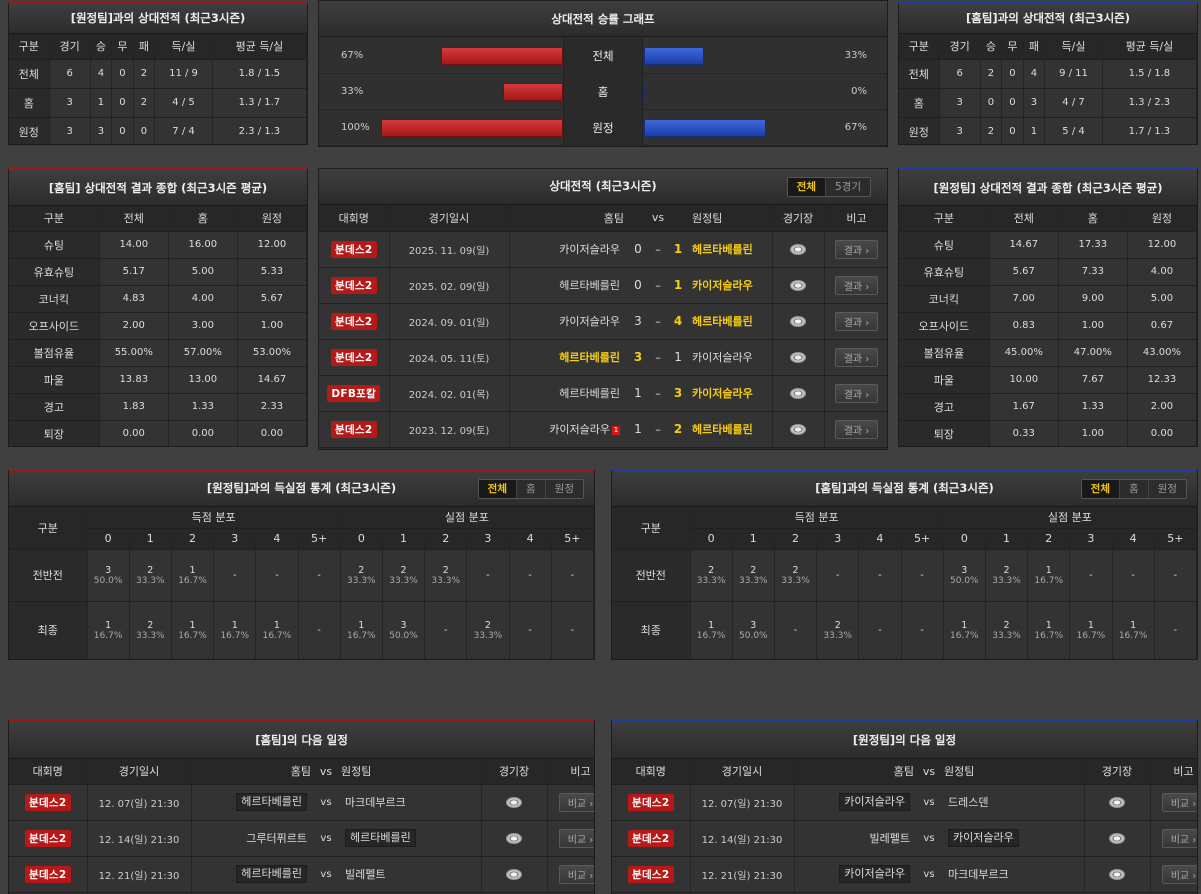  What do you see at coordinates (530, 575) in the screenshot?
I see `count: -` at bounding box center [530, 575].